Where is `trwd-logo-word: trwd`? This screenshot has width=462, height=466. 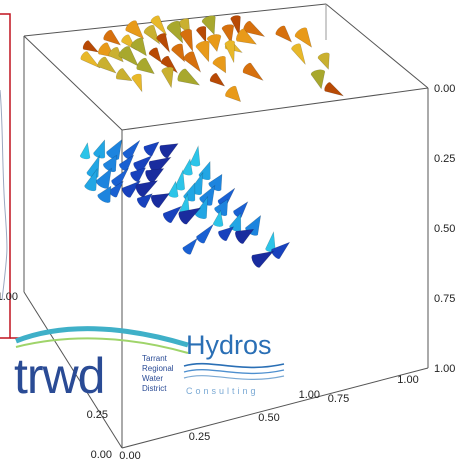
trwd-logo-word: trwd is located at coordinates (59, 375).